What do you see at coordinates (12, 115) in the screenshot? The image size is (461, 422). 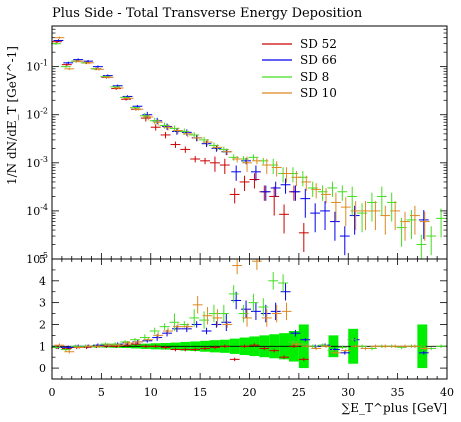 I see `y-axis-label: 1/N dN/dE_T [GeV^-1]` at bounding box center [12, 115].